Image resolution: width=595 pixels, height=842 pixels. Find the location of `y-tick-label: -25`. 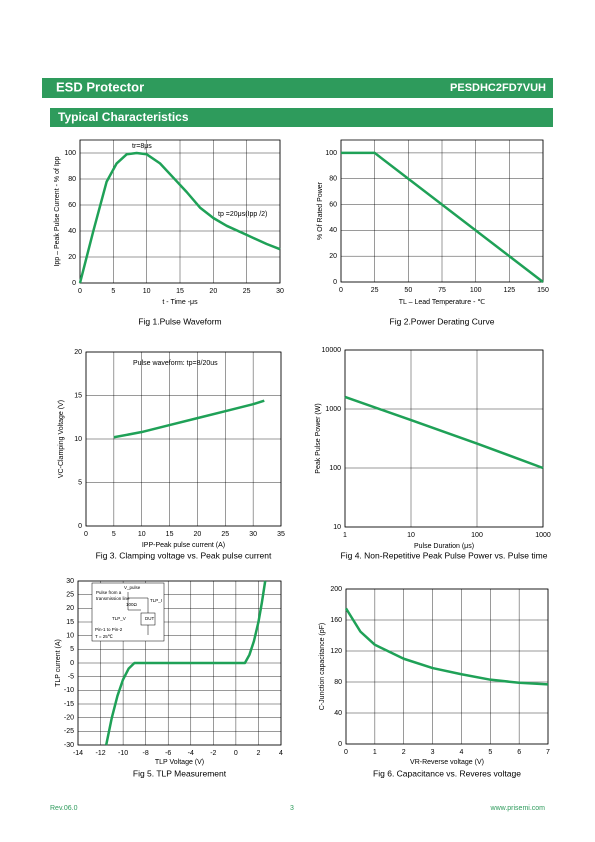

y-tick-label: -25 is located at coordinates (69, 731).